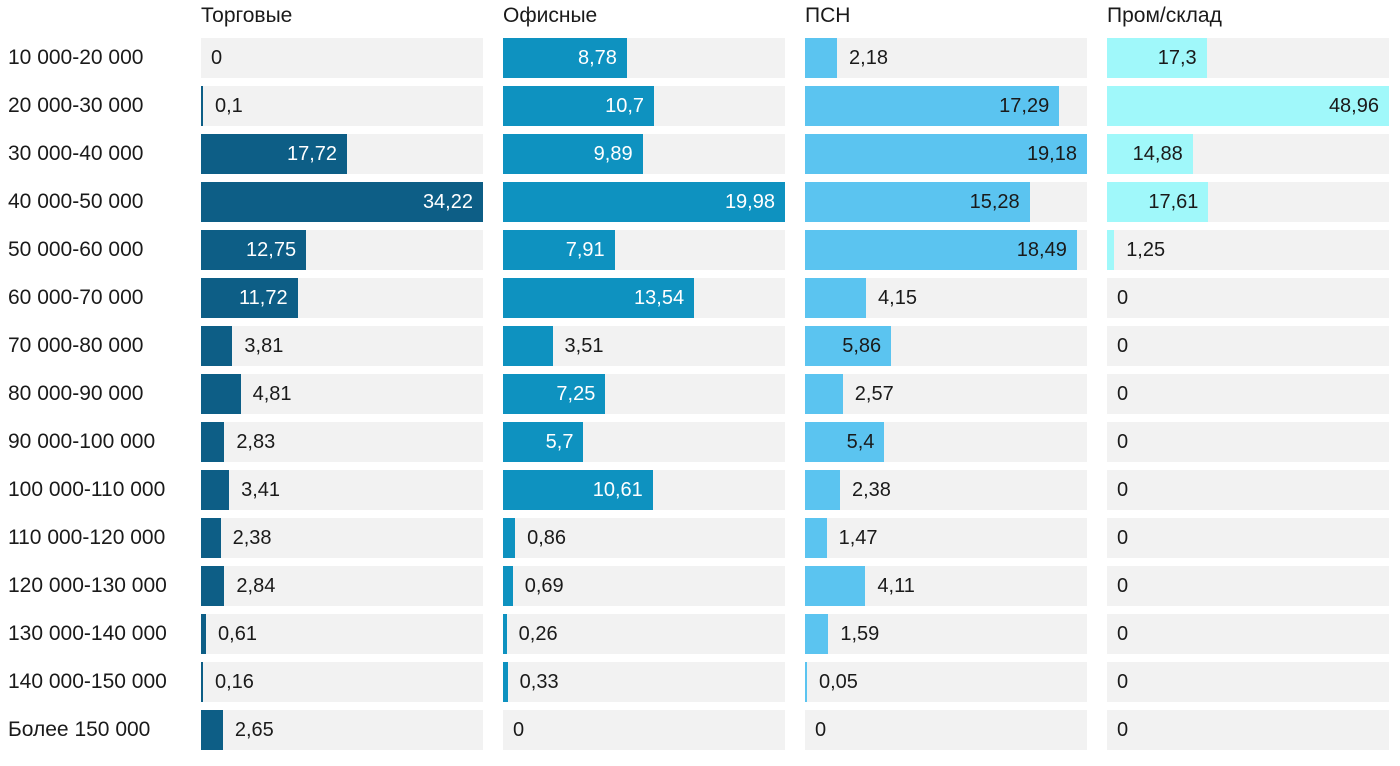  Describe the element at coordinates (644, 394) in the screenshot. I see `bar-track: 7,25` at that location.